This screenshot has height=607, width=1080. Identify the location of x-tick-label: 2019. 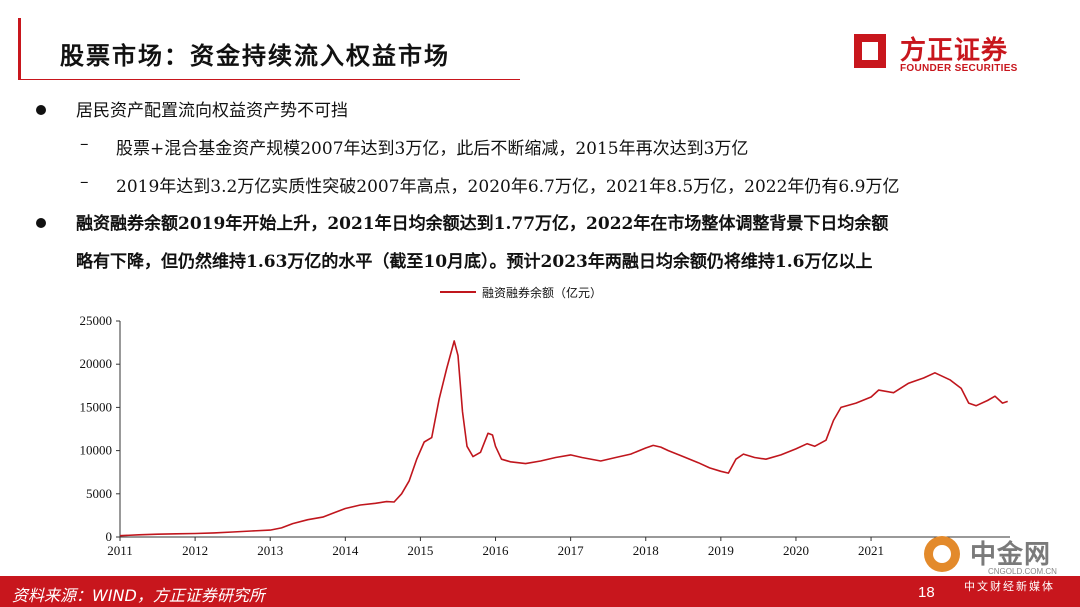
(721, 550).